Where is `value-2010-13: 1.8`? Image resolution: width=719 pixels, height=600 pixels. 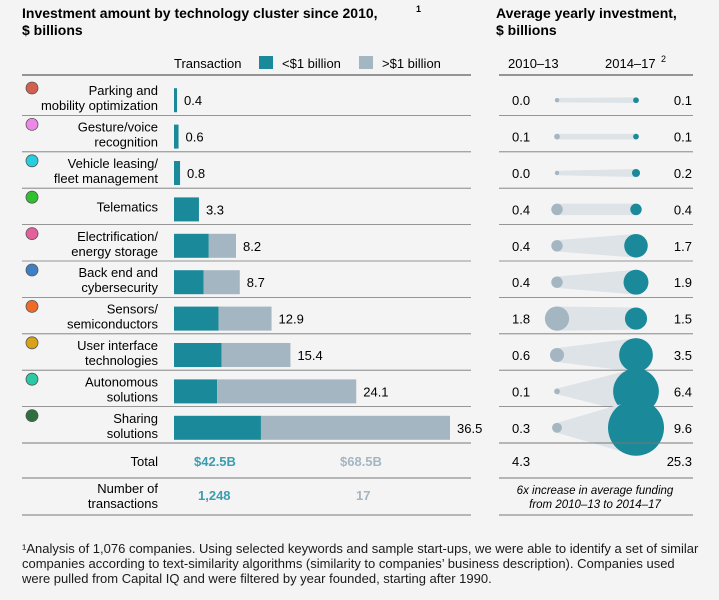
value-2010-13: 1.8 is located at coordinates (521, 319).